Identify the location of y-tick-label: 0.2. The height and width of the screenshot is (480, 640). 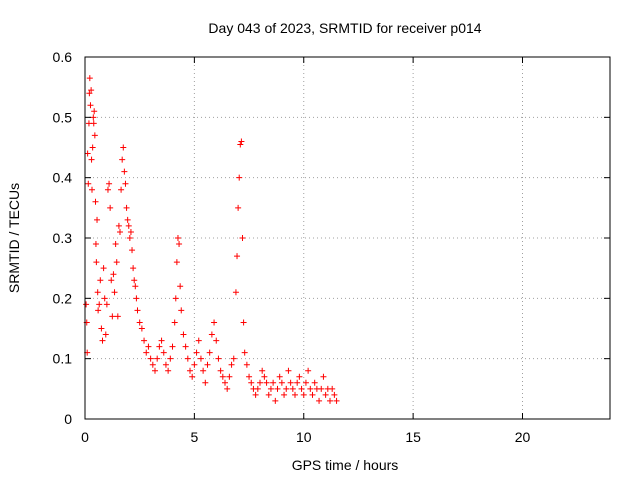
(63, 298).